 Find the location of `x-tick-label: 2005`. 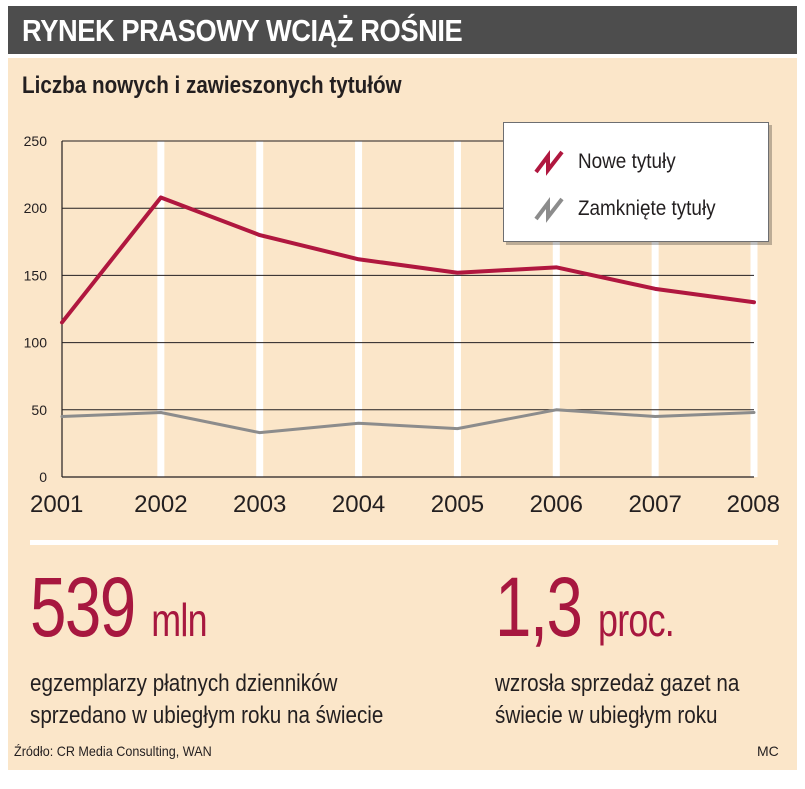

x-tick-label: 2005 is located at coordinates (457, 504).